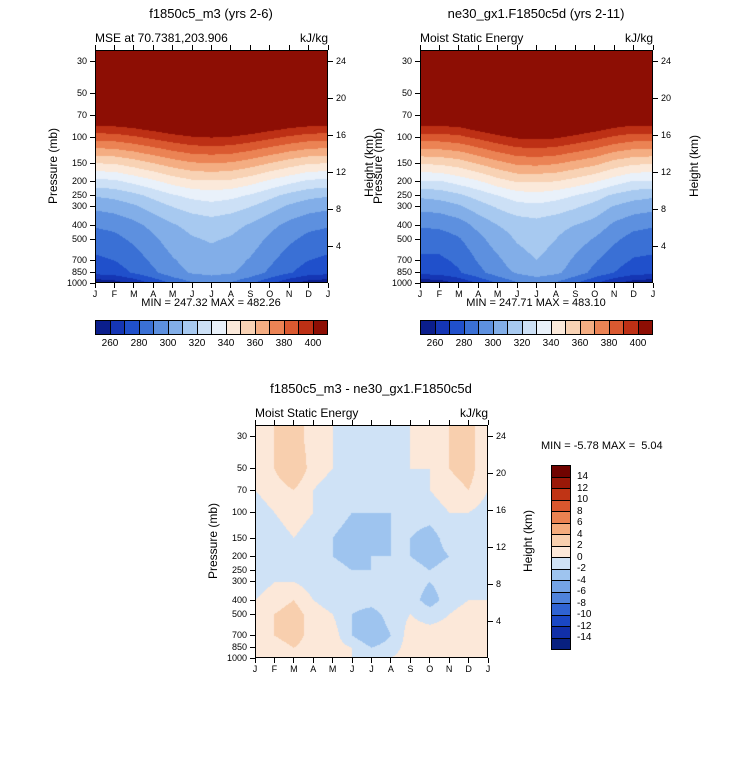  I want to click on colorbar-tick-label: 4, so click(580, 534).